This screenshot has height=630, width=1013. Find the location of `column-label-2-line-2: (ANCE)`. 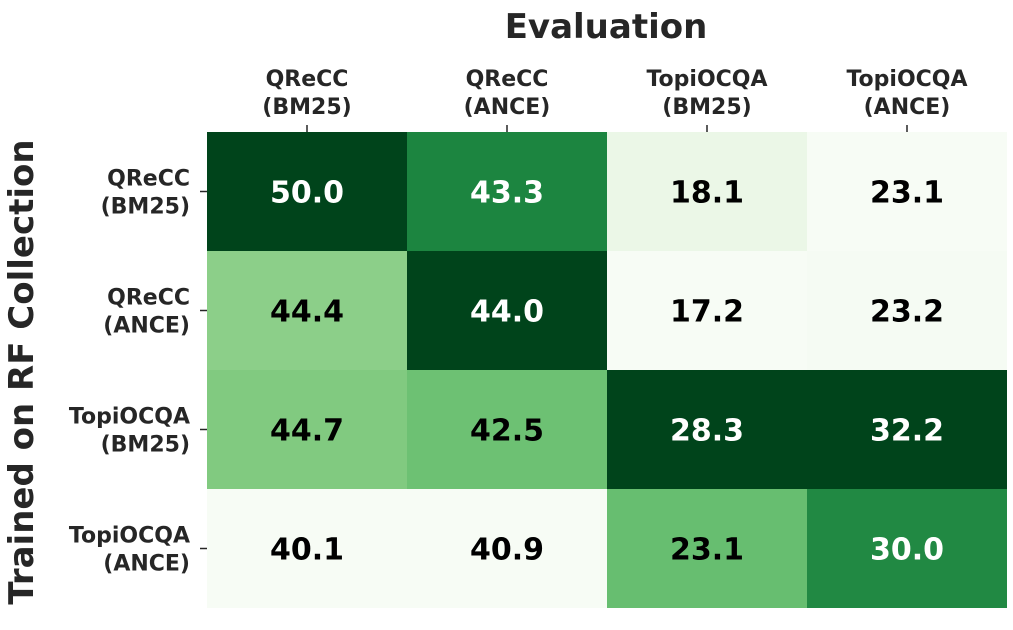

column-label-2-line-2: (ANCE) is located at coordinates (507, 107).